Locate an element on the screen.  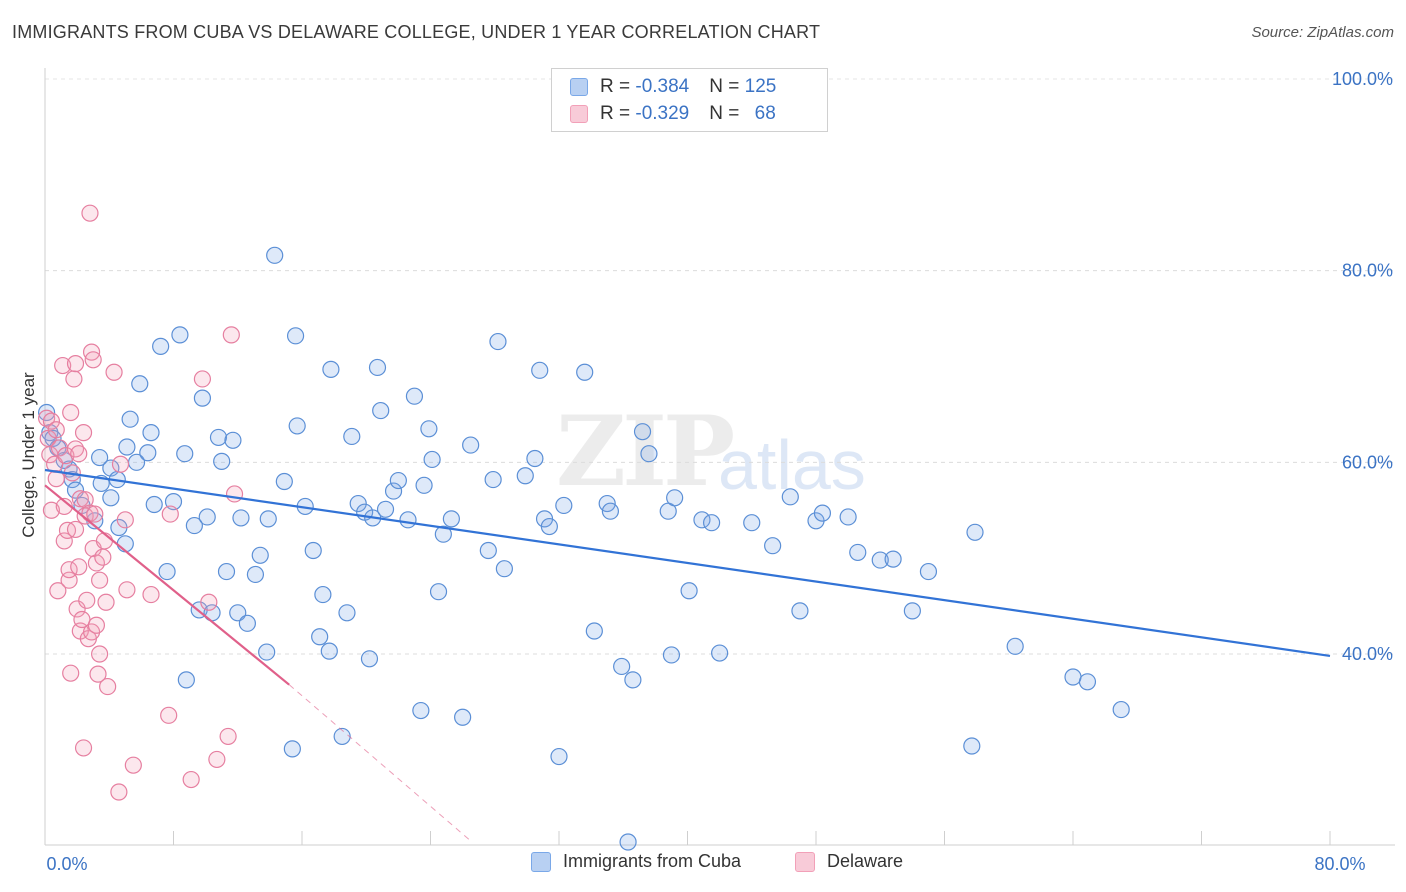
y-tick-label: 60.0% is located at coordinates (1367, 462).